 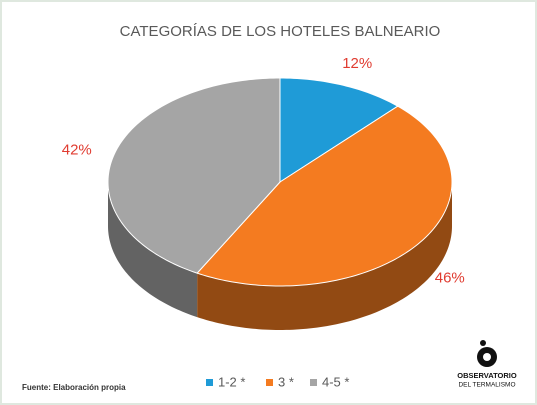 I want to click on logo: OBSERVATORIO DEL TERMALISMO, so click(x=487, y=364).